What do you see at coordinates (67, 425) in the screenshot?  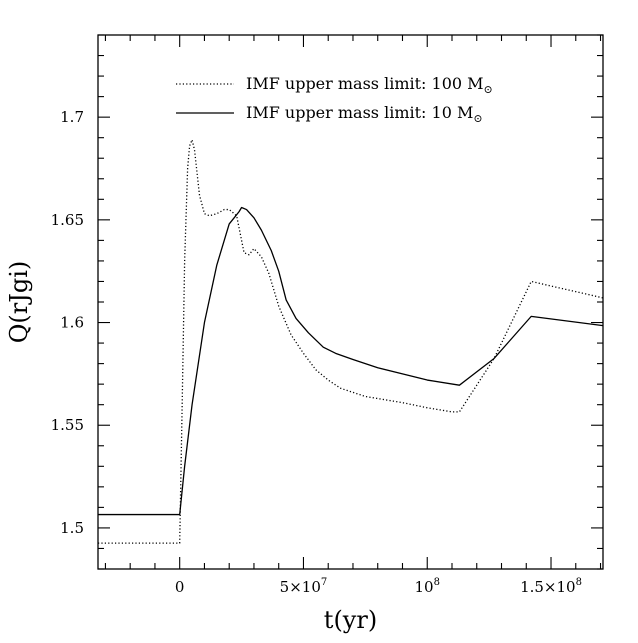 I see `y-tick-label: 1.55` at bounding box center [67, 425].